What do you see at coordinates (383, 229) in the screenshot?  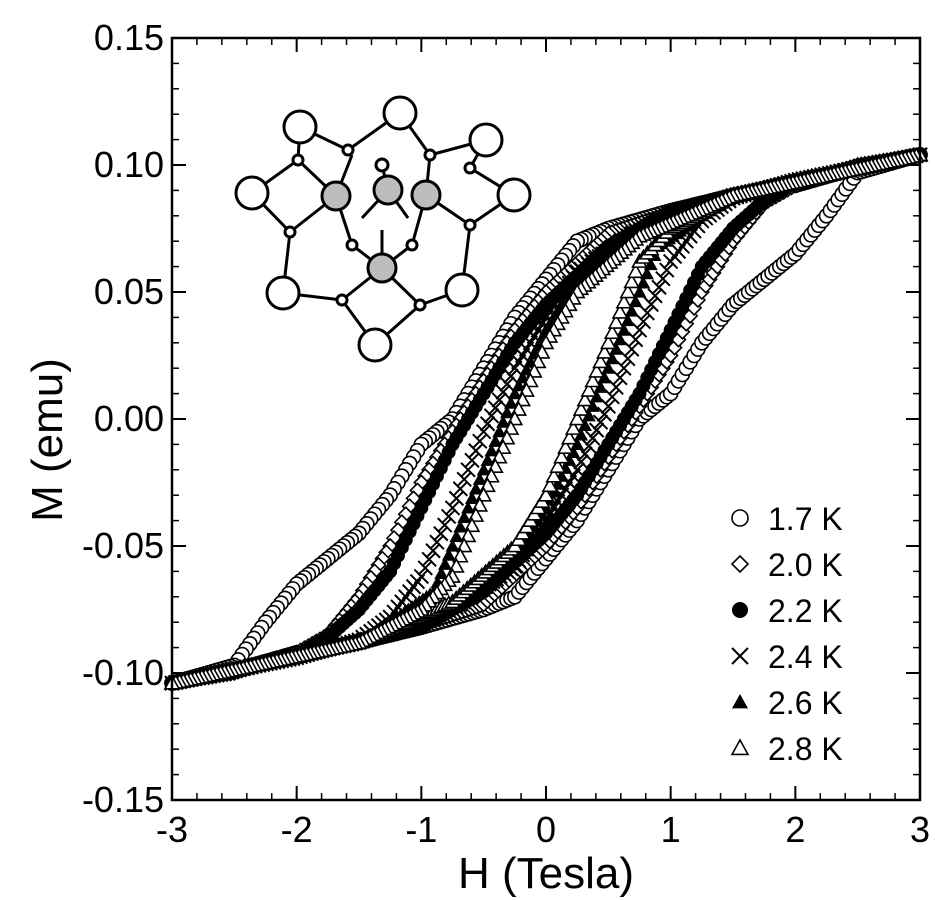 I see `molecule-structure-inset` at bounding box center [383, 229].